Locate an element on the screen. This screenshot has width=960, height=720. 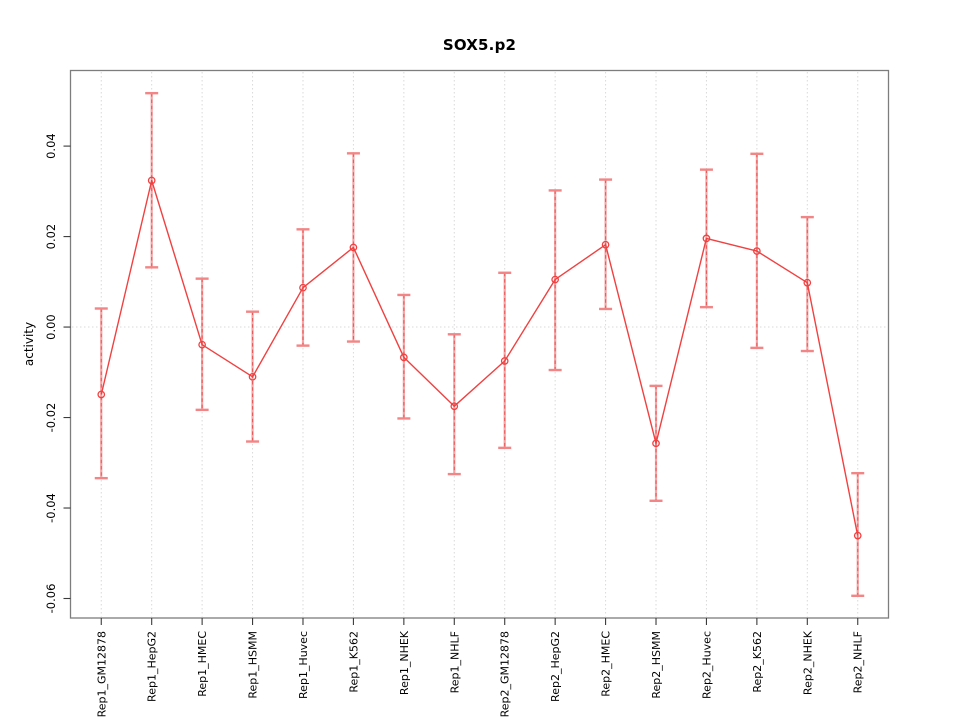
data-point-Rep1_Huvec is located at coordinates (303, 287).